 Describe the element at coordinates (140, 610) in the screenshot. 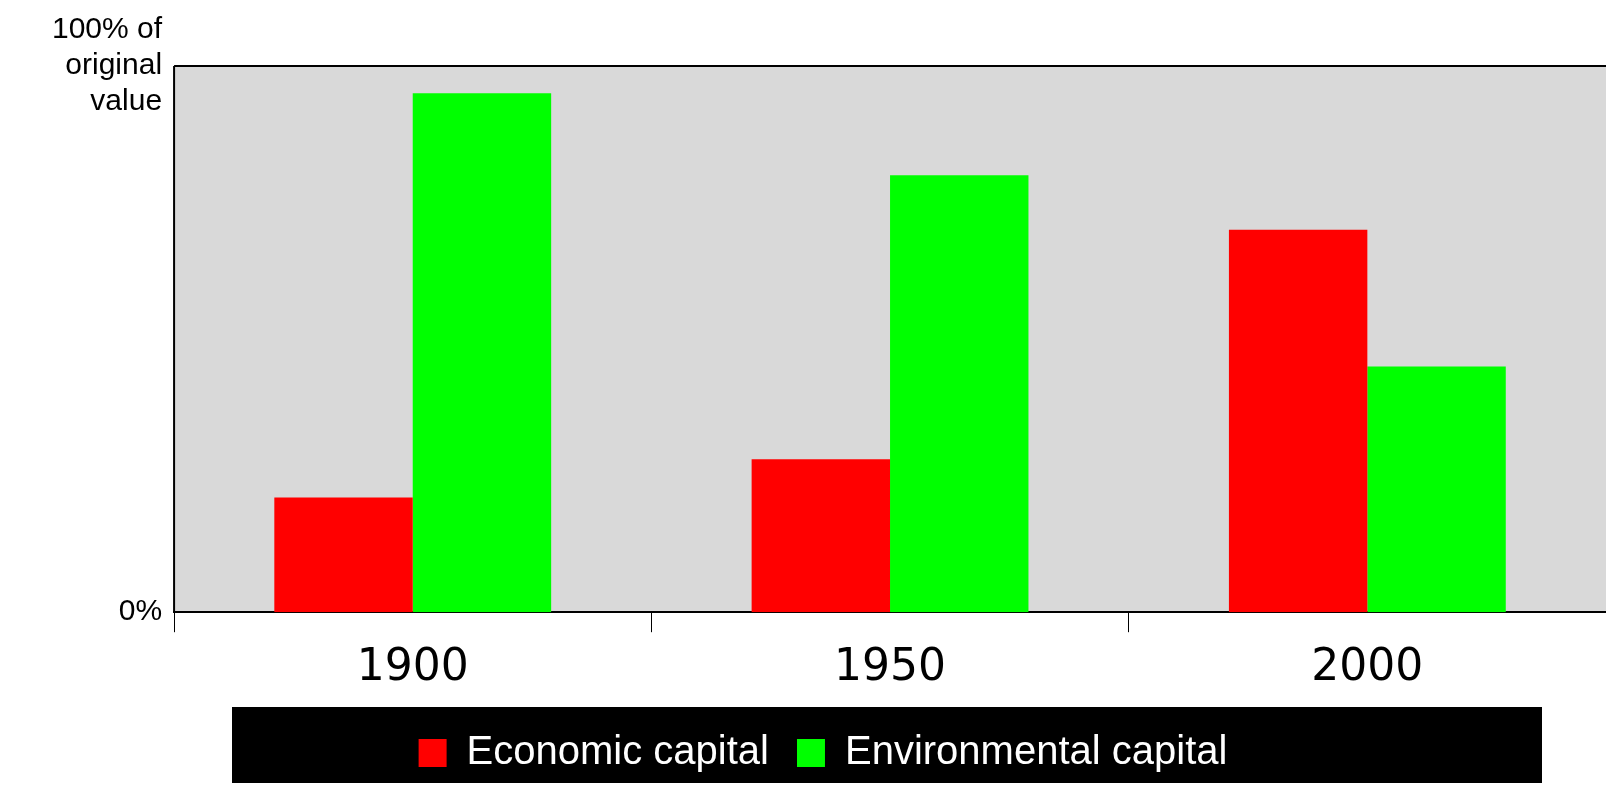

I see `y-tick-label: 0%` at that location.